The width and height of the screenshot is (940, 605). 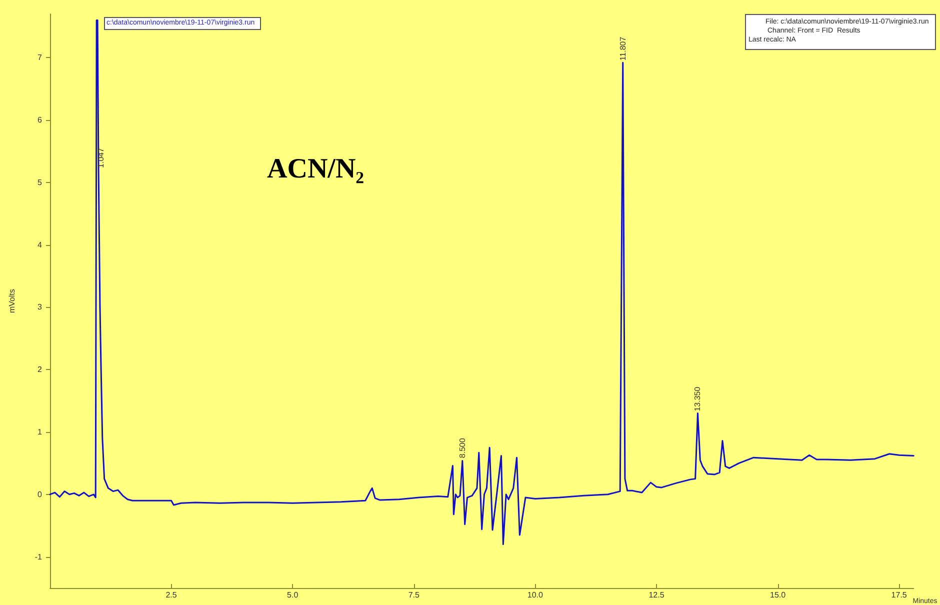 What do you see at coordinates (40, 307) in the screenshot?
I see `y-tick-label: 3` at bounding box center [40, 307].